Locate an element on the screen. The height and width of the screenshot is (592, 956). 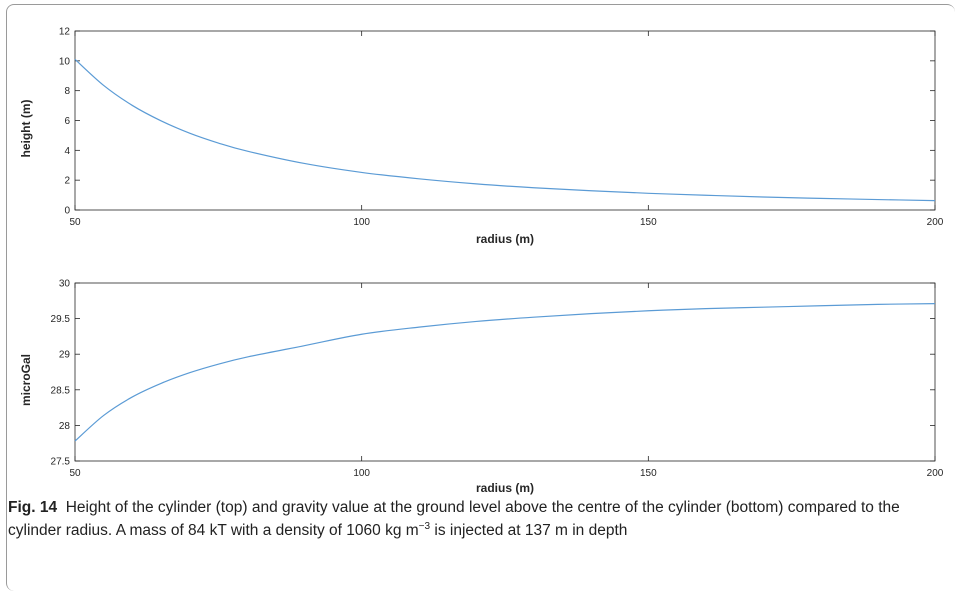
y-tick-label: 30 is located at coordinates (65, 284).